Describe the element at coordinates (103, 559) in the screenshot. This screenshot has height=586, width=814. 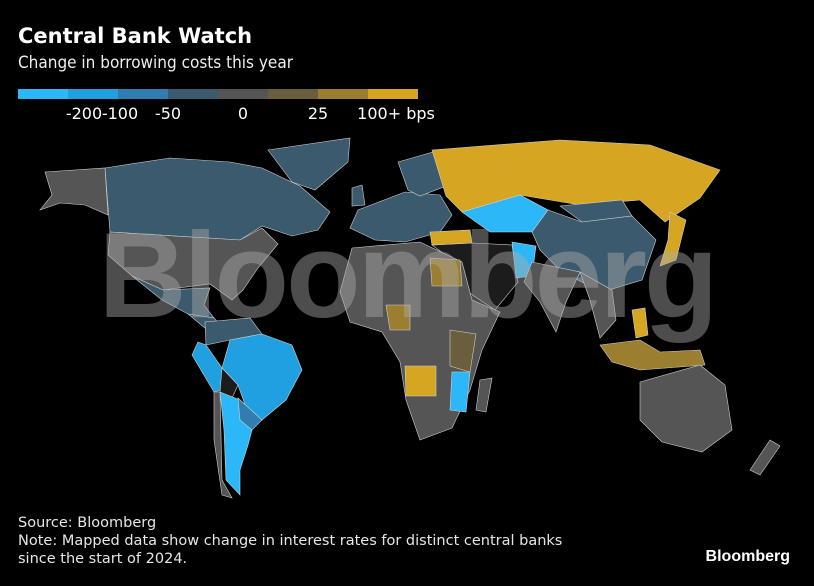
I see `note-text-2: since the start of 2024.` at that location.